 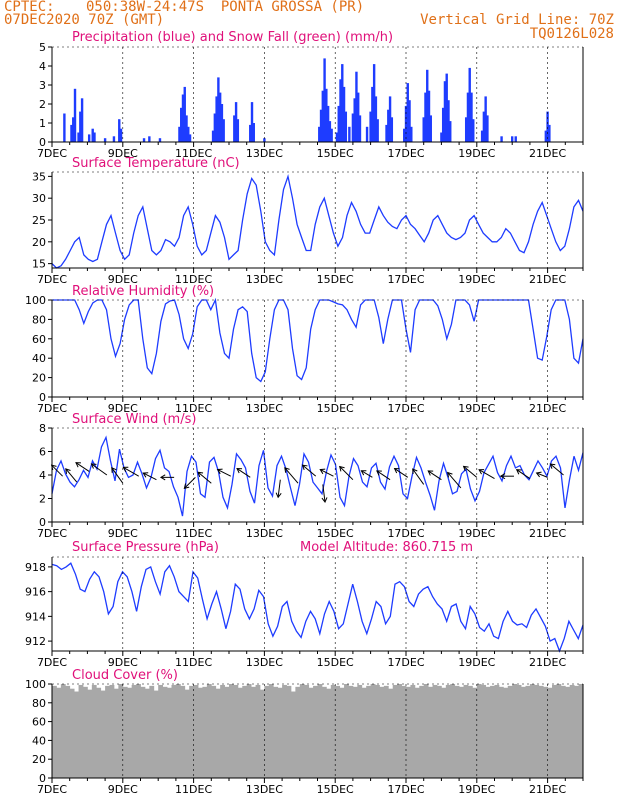 I want to click on y-tick-label: 30, so click(x=39, y=198).